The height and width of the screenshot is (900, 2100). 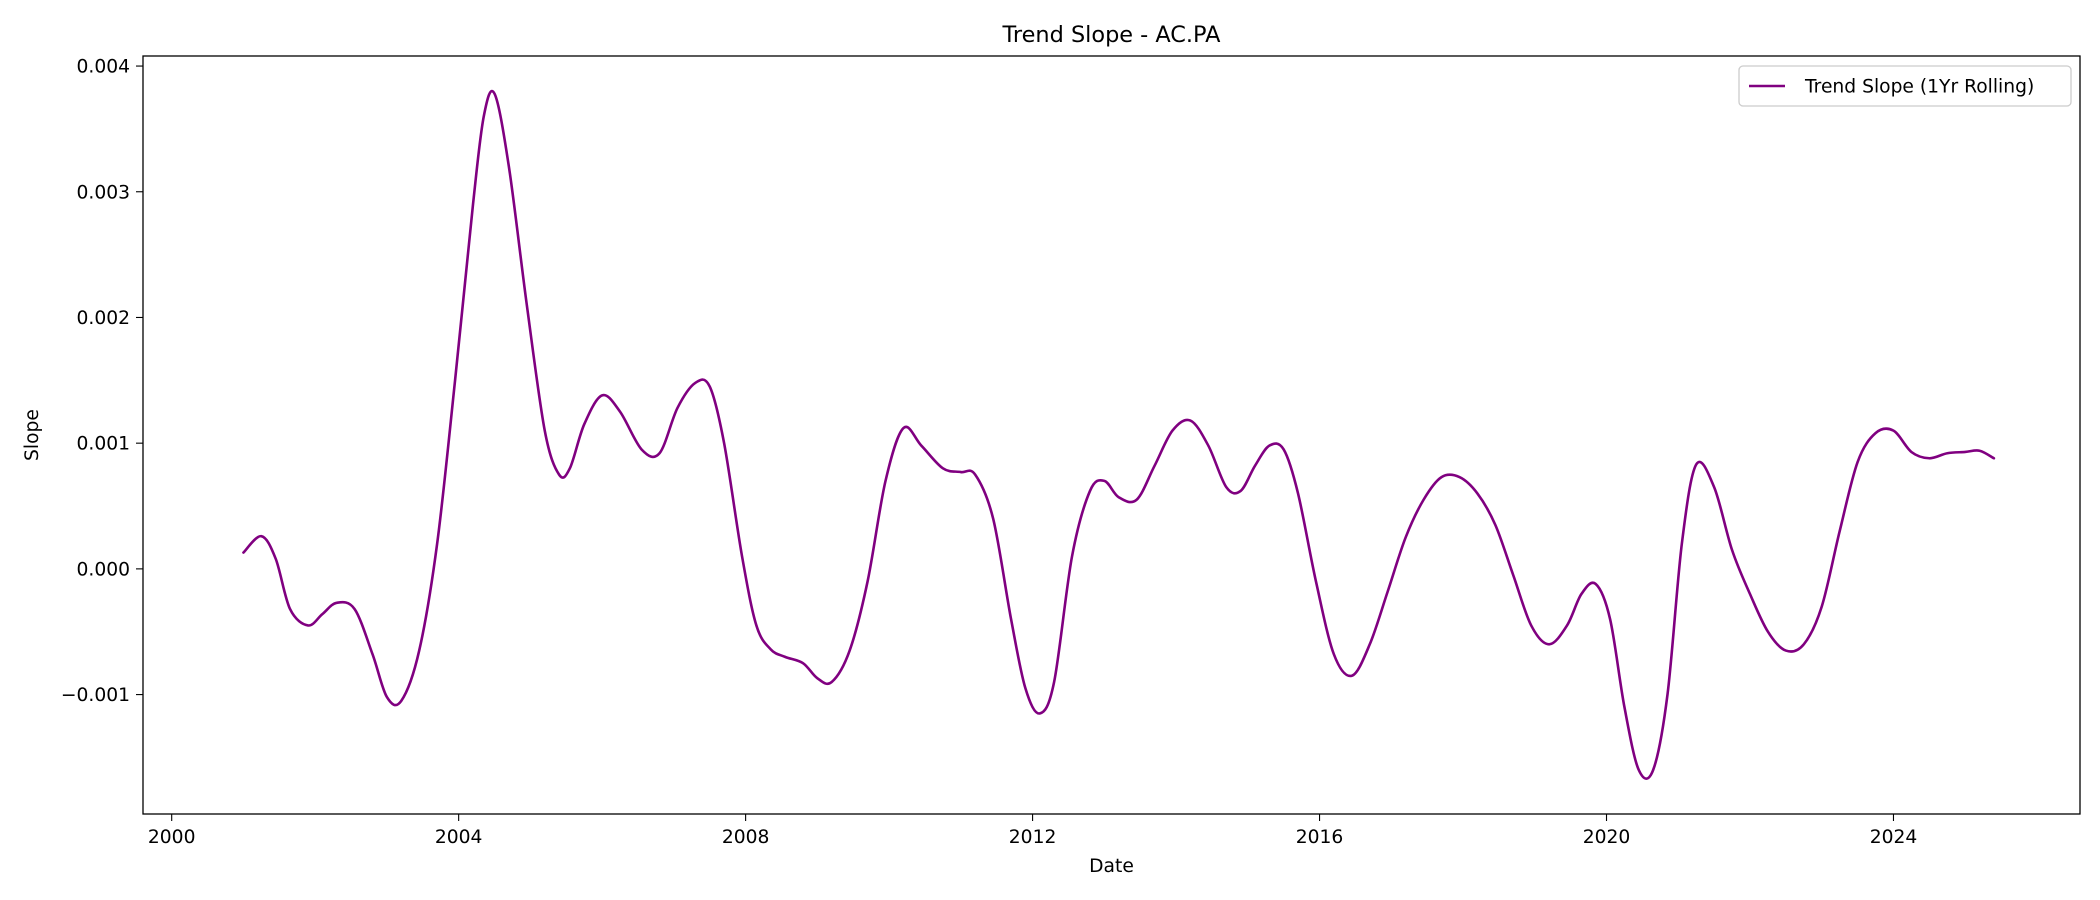 I want to click on x-axis-ticks: 2000 2004 2008 2012 2016 2020 2024, so click(x=1032, y=831).